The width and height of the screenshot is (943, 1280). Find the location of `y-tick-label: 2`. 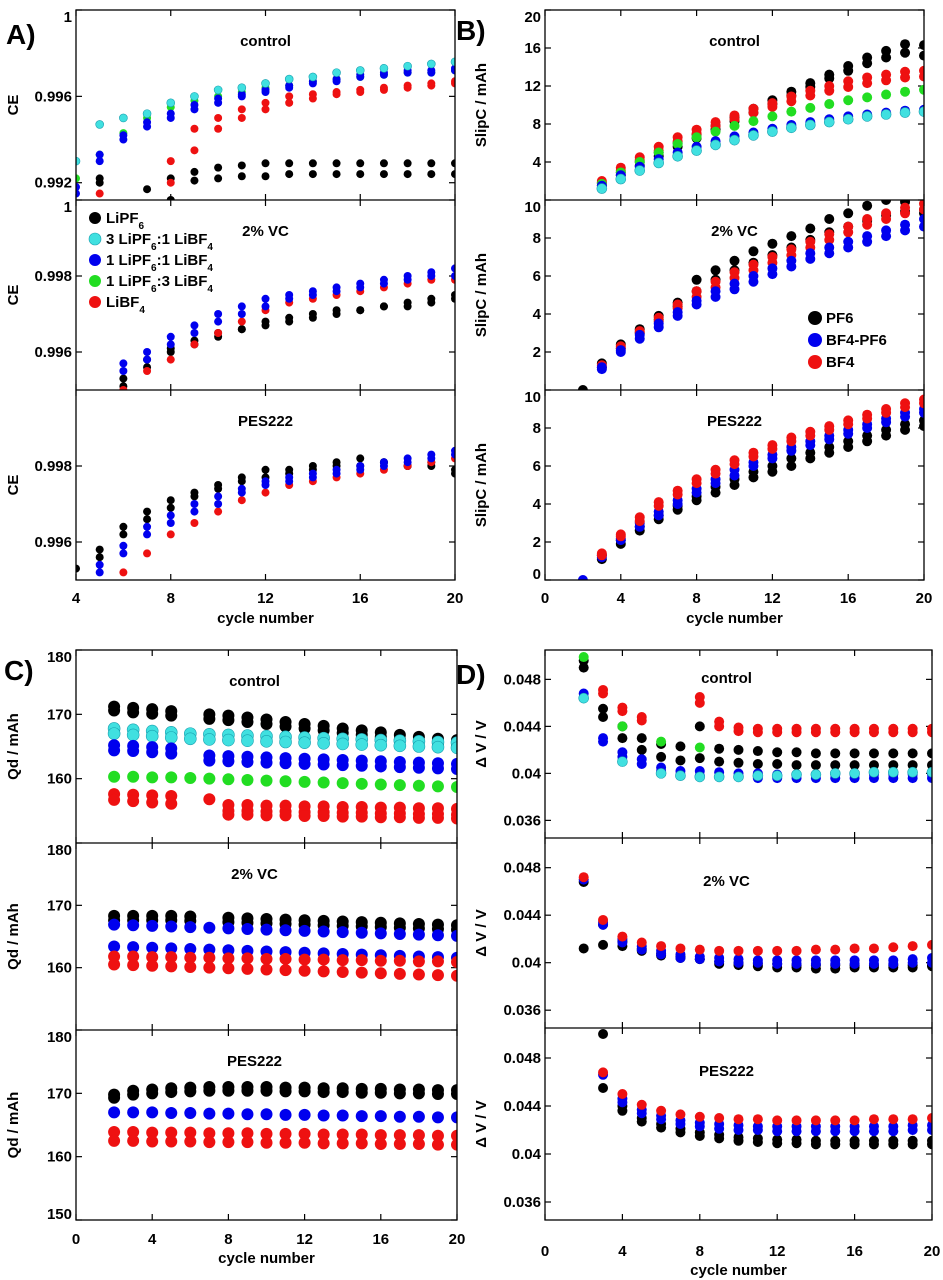

y-tick-label: 2 is located at coordinates (537, 352).